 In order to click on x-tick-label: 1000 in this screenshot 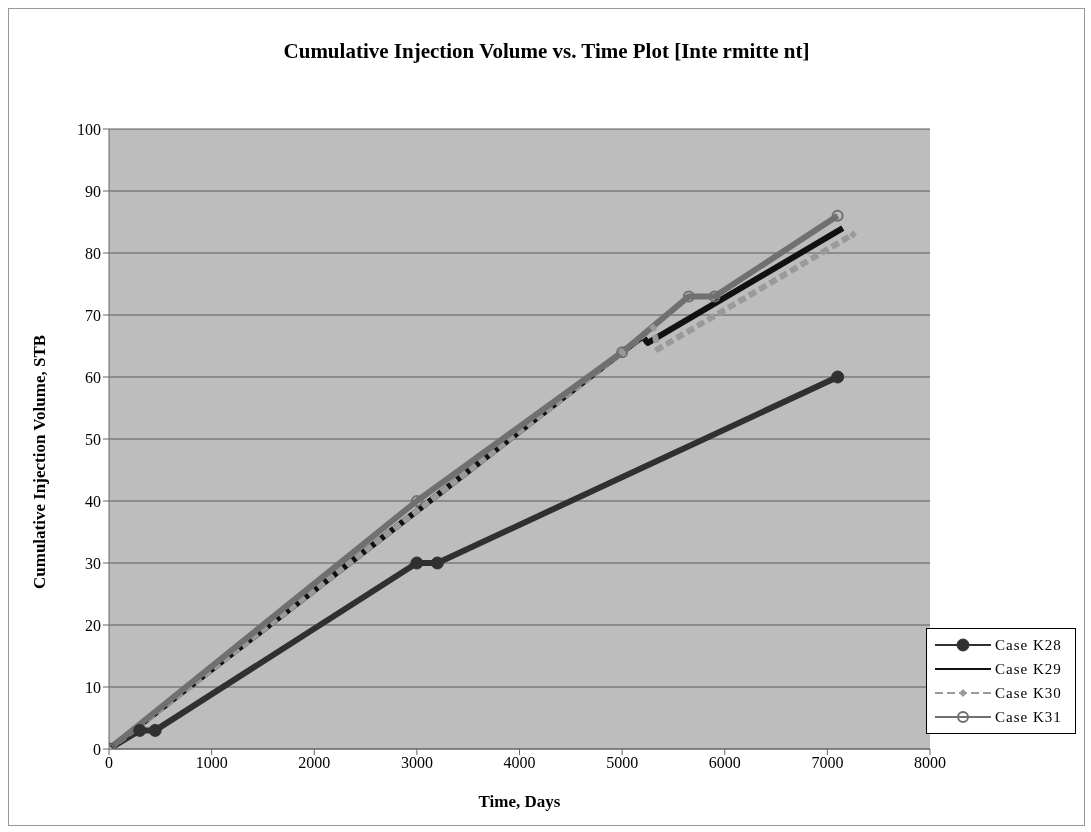, I will do `click(211, 763)`.